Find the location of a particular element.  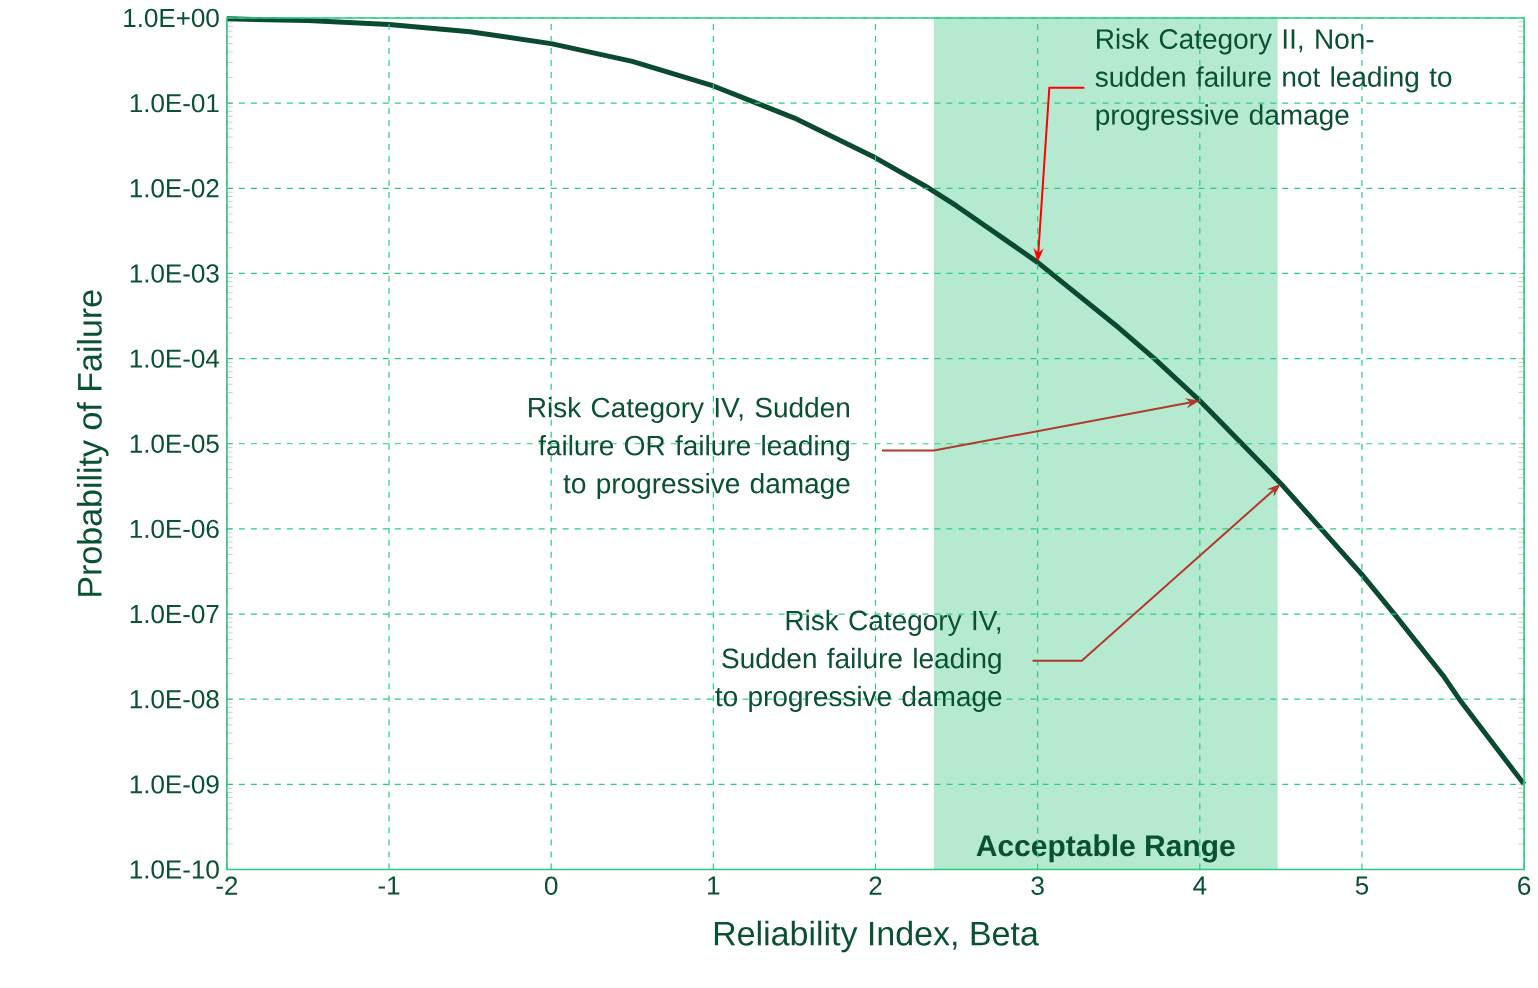

annotation: Risk Category IV, Sudden failure leading to progressive damage is located at coordinates (858, 660).